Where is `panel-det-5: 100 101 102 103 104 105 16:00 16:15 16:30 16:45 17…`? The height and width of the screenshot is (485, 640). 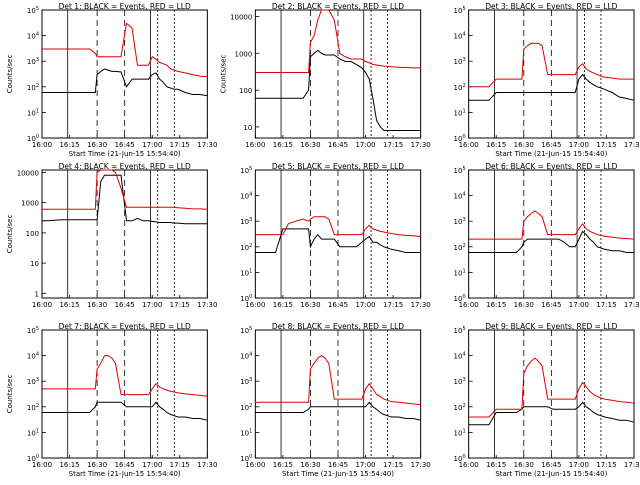 panel-det-5: 100 101 102 103 104 105 16:00 16:15 16:30 16:45 17… is located at coordinates (335, 235).